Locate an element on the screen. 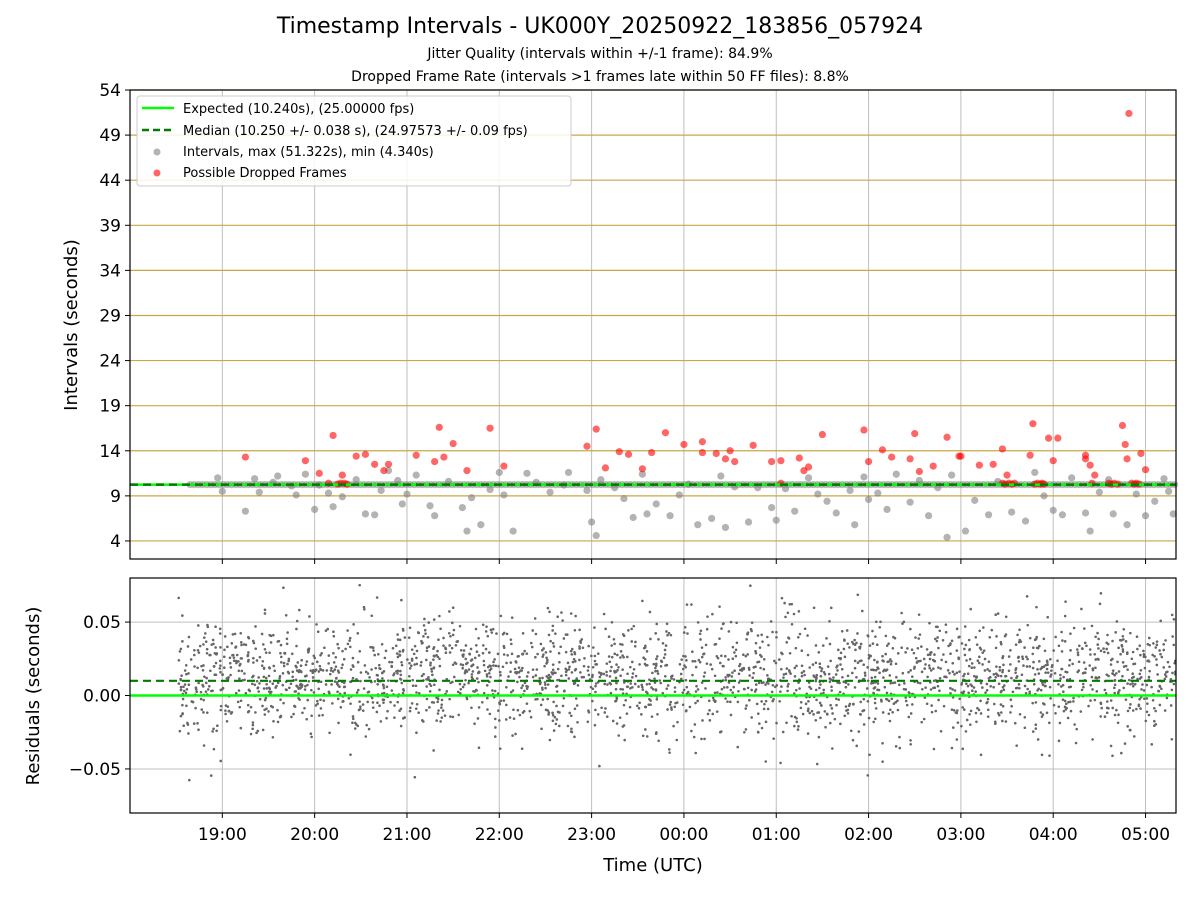 This screenshot has width=1200, height=900. time-x-tick-label: 20:00 is located at coordinates (314, 835).